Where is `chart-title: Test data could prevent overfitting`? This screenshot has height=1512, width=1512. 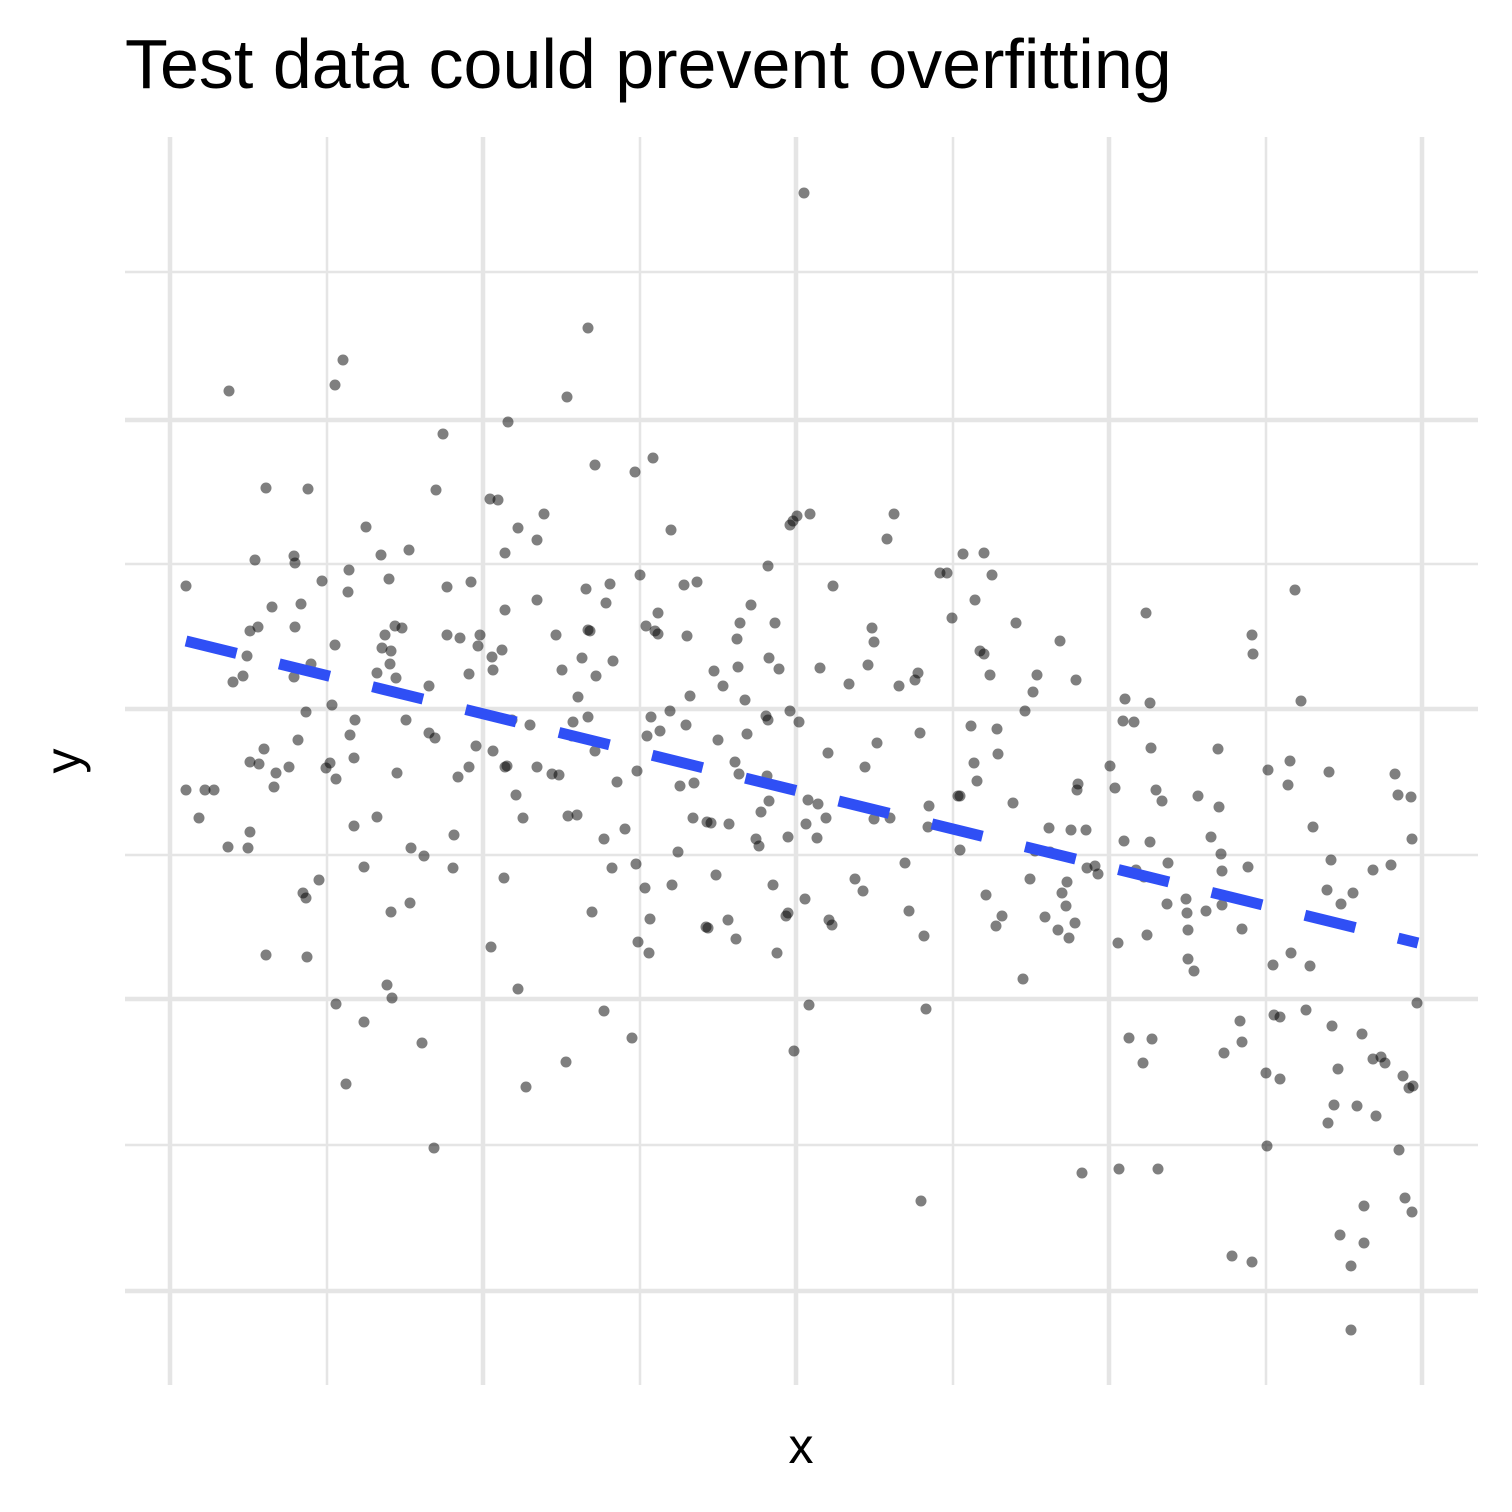 chart-title: Test data could prevent overfitting is located at coordinates (648, 64).